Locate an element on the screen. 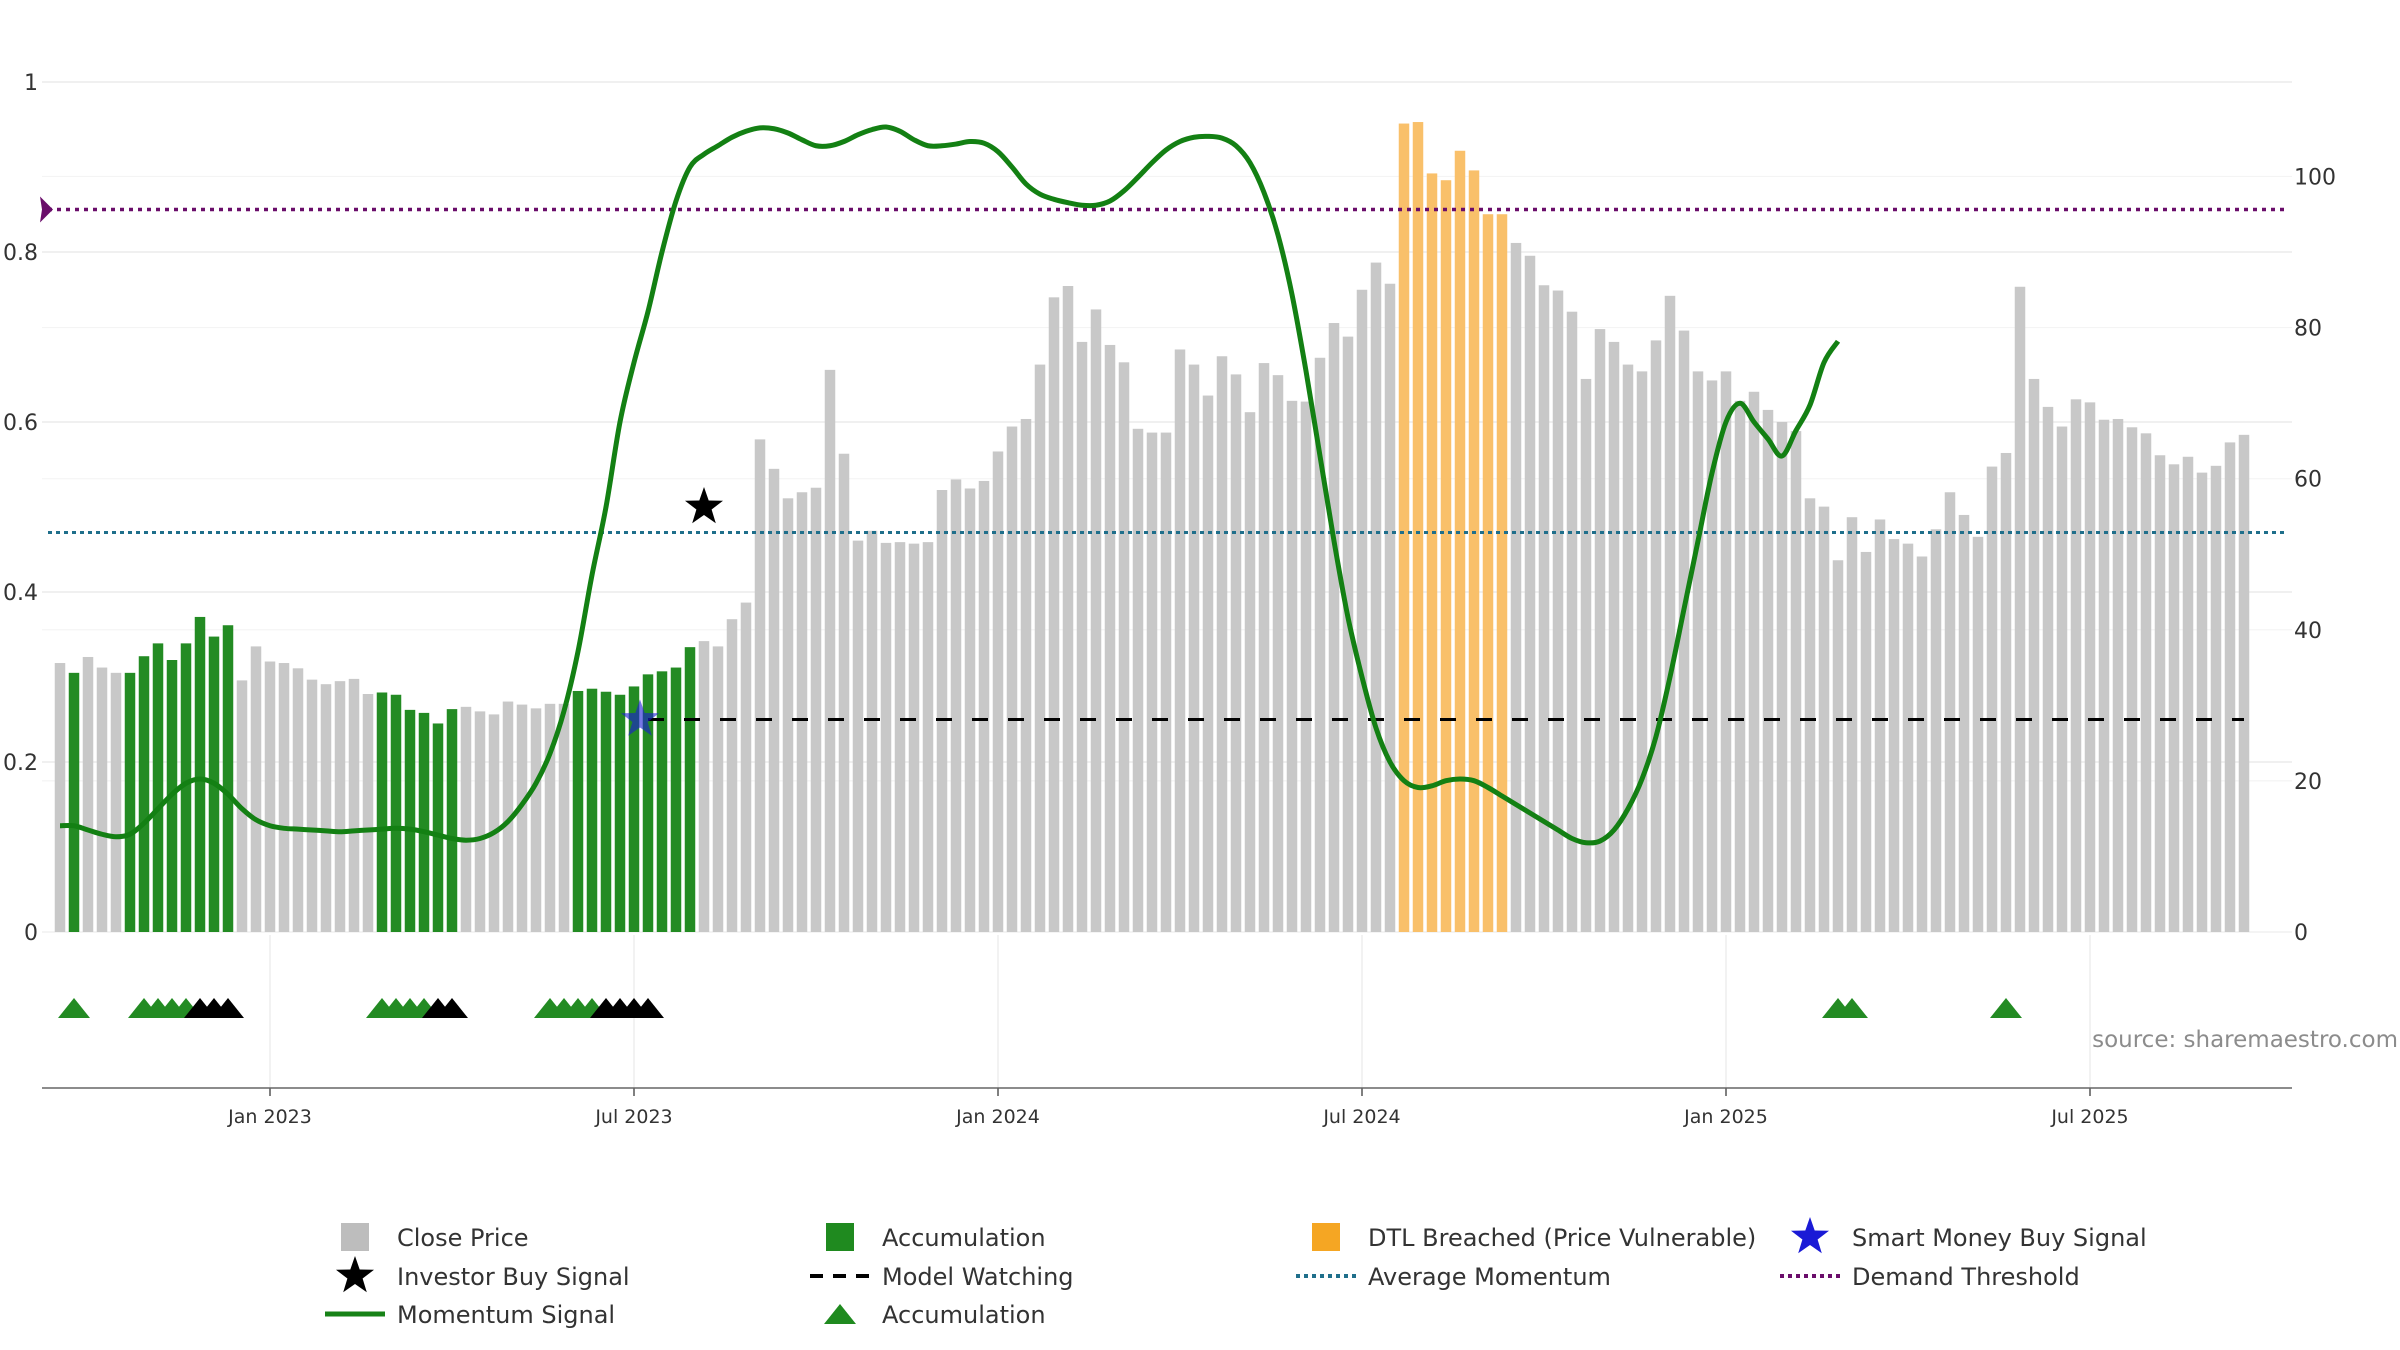 The width and height of the screenshot is (2400, 1350). legend-item: Investor Buy Signal is located at coordinates (483, 1274).